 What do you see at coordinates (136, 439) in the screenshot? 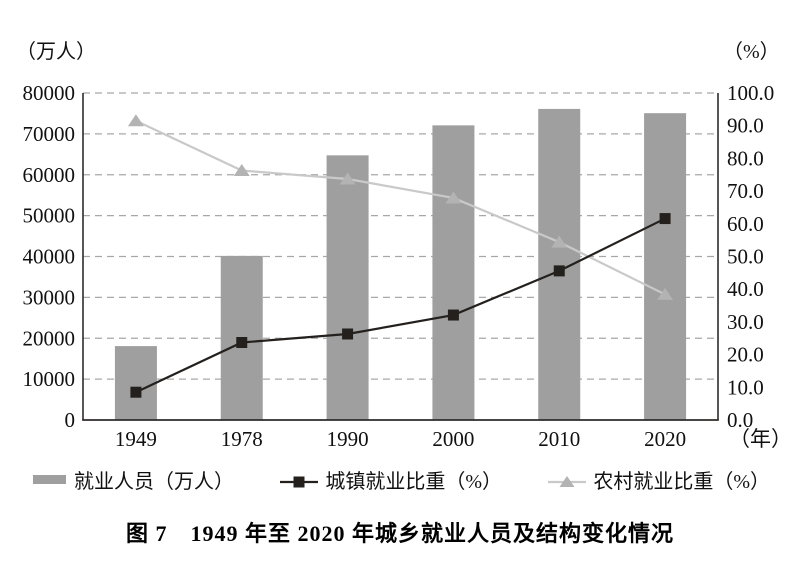
I see `x-tick-1949: 1949` at bounding box center [136, 439].